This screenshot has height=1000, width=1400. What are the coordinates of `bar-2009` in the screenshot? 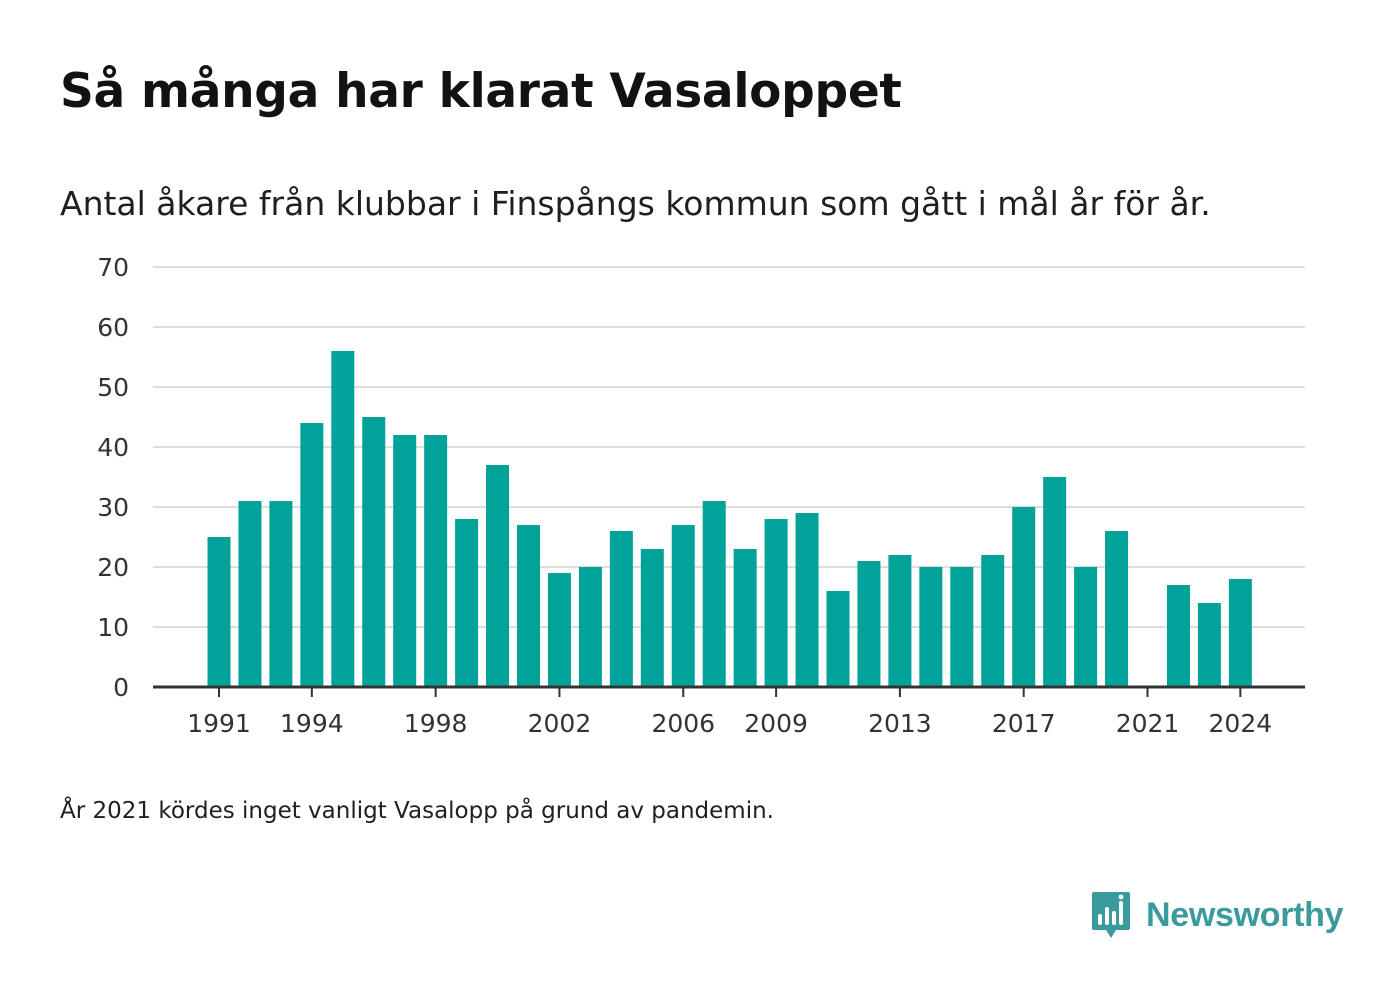 It's located at (776, 603).